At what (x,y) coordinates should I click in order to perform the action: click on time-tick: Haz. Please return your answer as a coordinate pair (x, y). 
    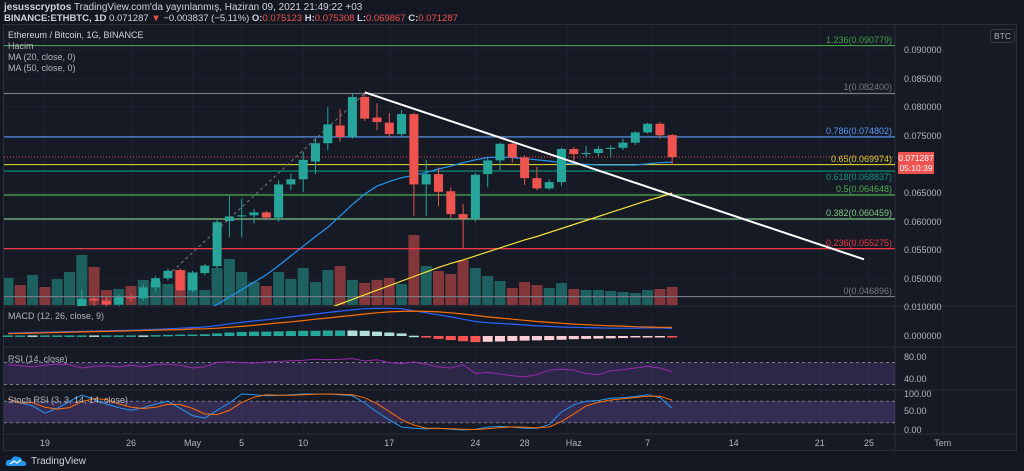
    Looking at the image, I should click on (573, 443).